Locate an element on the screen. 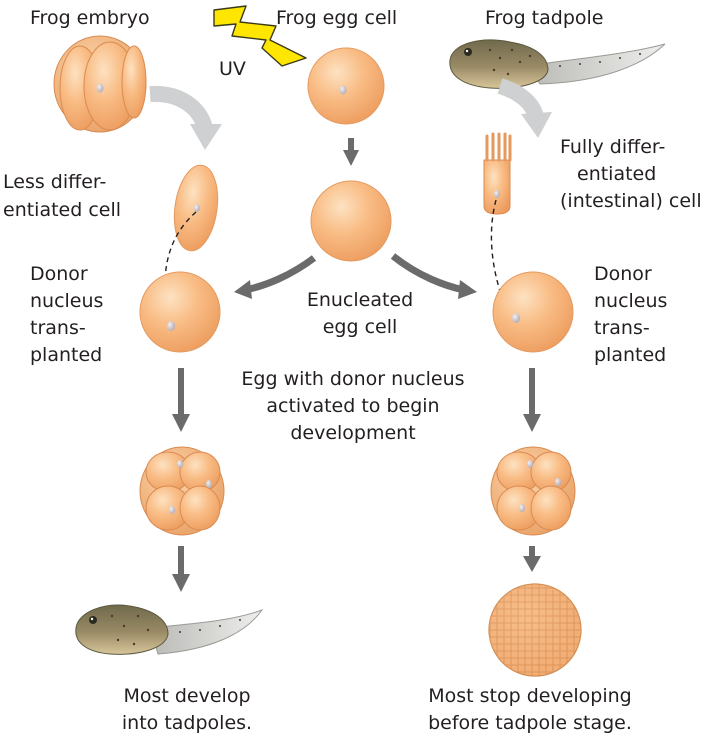 The width and height of the screenshot is (709, 740). donor-left-label-2: nucleus is located at coordinates (66, 301).